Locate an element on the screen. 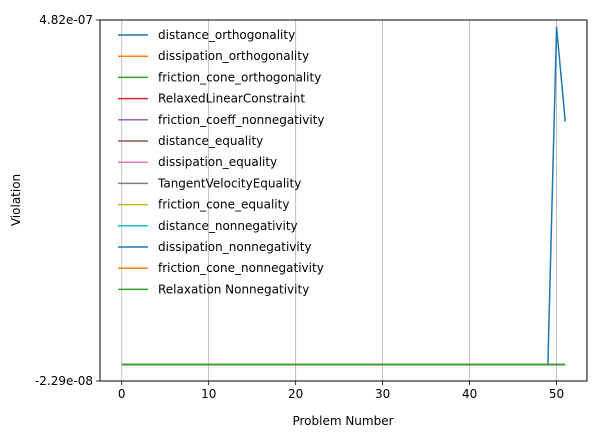 The image size is (611, 438). legend-label-9: distance_nonnegativity is located at coordinates (228, 226).